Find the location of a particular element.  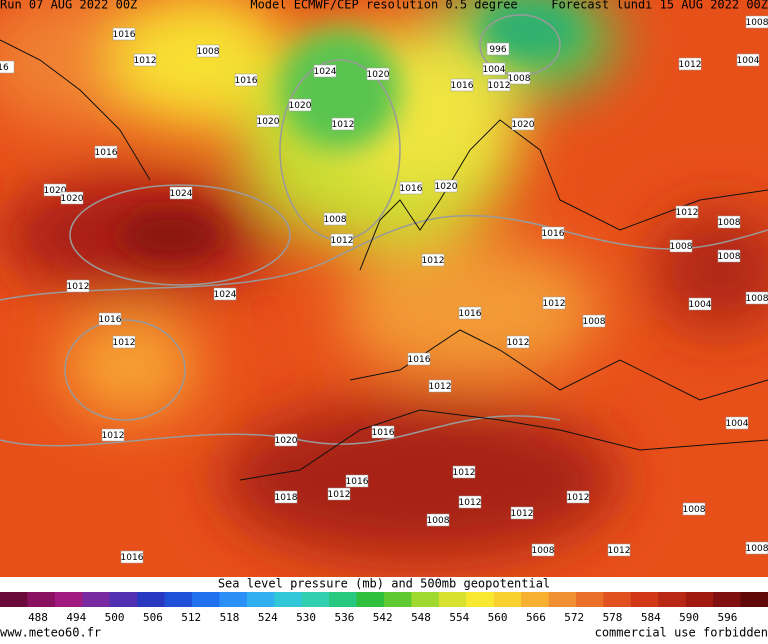

isobar-label-text: 996 is located at coordinates (497, 50).